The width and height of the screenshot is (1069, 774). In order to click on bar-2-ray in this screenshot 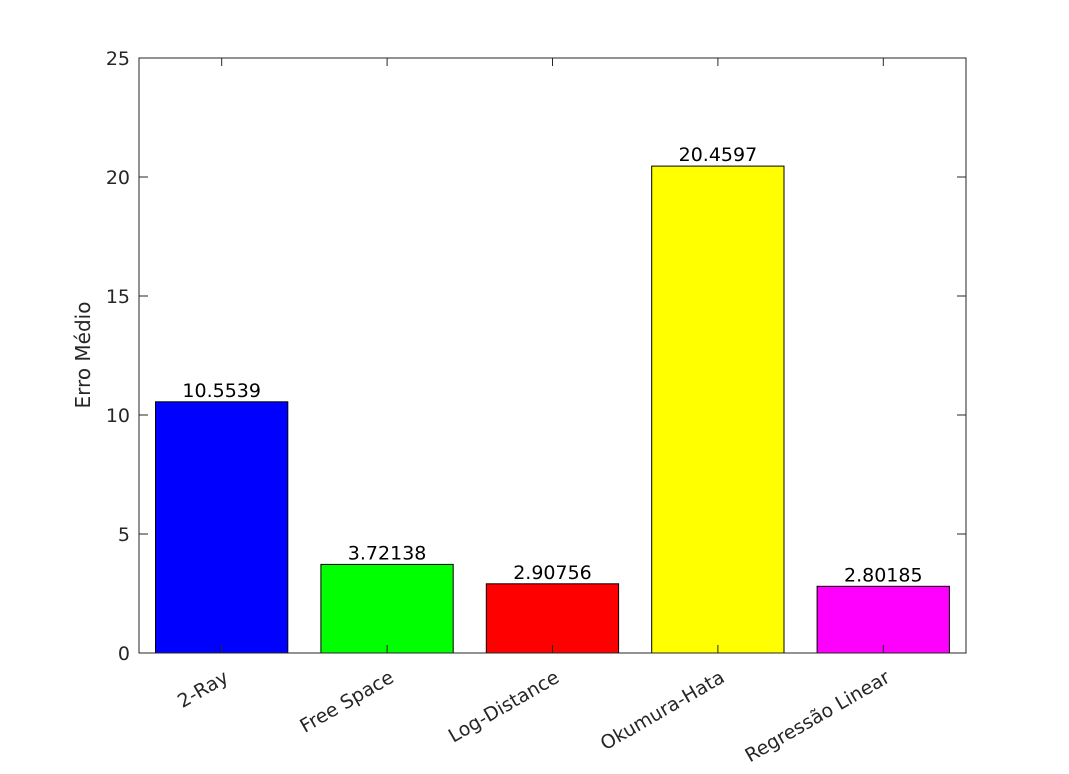, I will do `click(222, 527)`.